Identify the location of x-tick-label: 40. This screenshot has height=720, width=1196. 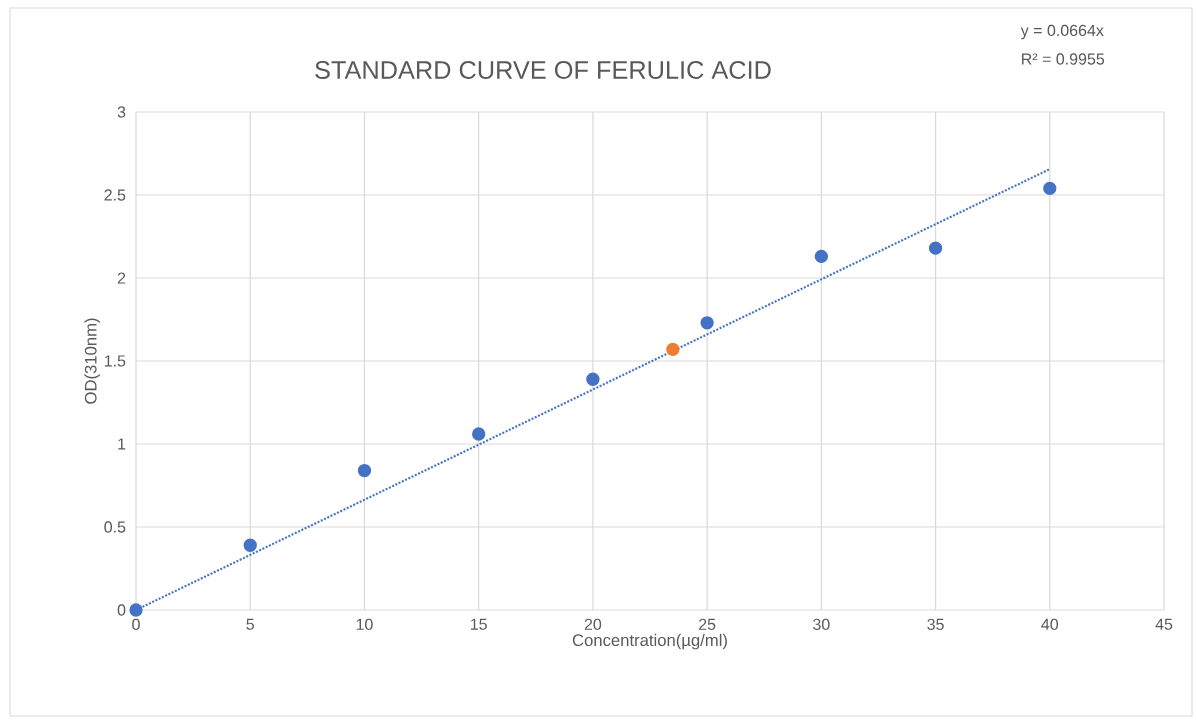
(1050, 624).